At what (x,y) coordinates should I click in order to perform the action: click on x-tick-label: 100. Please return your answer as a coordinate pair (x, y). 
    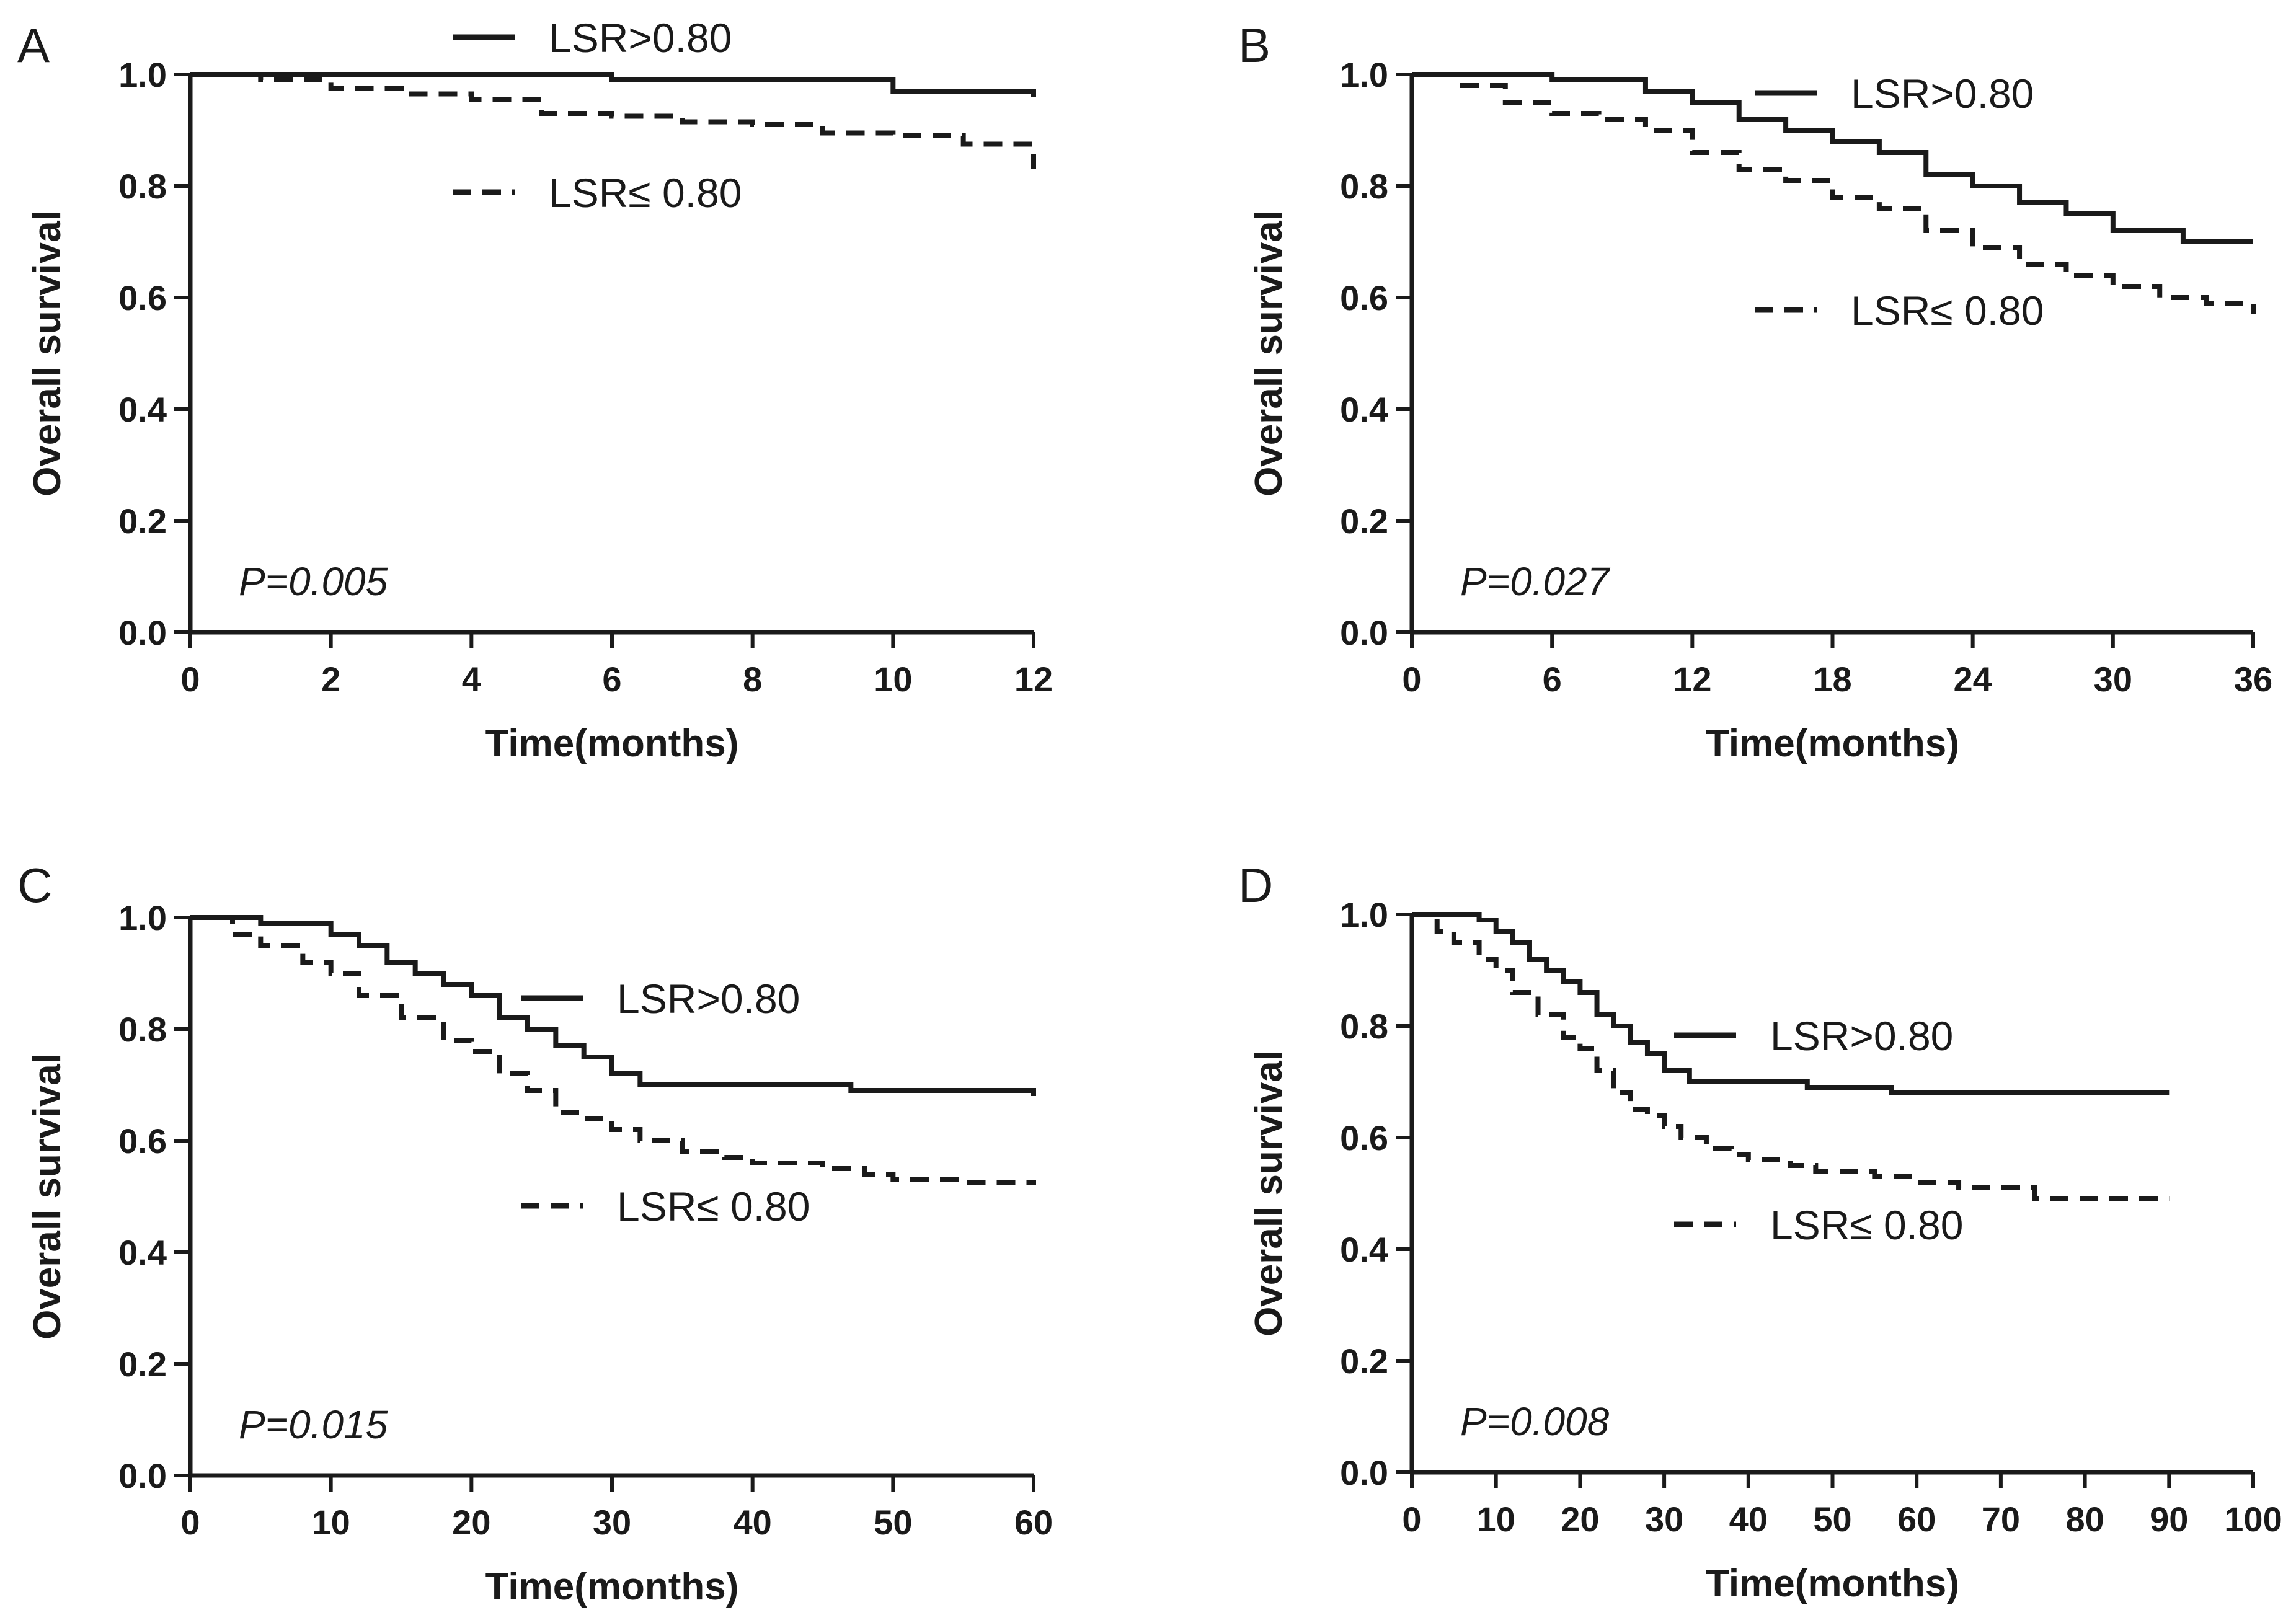
    Looking at the image, I should click on (2253, 1520).